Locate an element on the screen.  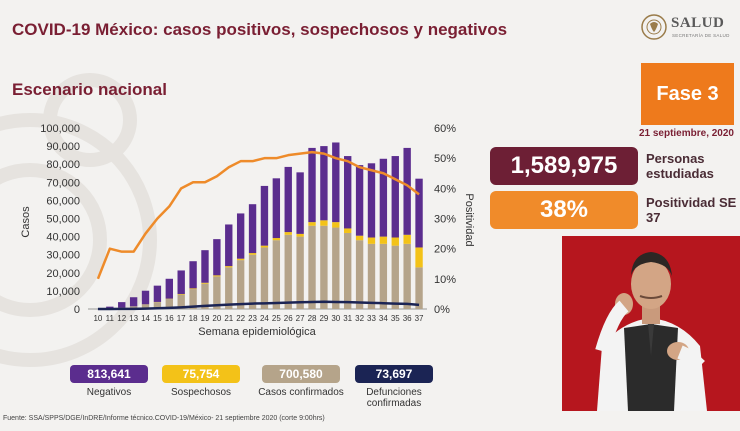
x-tick-label: 28 is located at coordinates (312, 318).